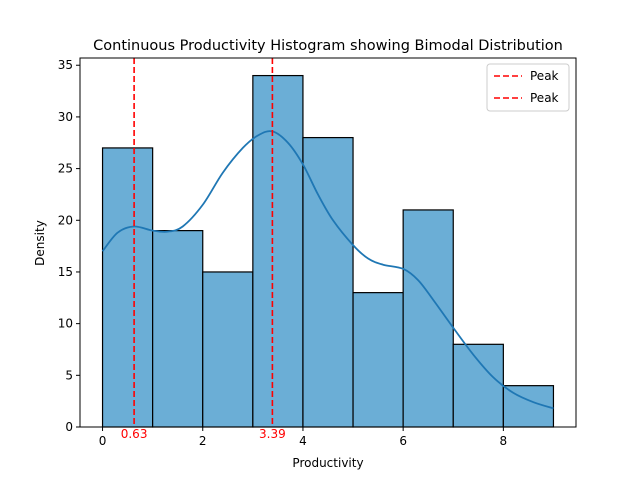 Image resolution: width=640 pixels, height=484 pixels. What do you see at coordinates (69, 375) in the screenshot?
I see `y-tick-label: 5` at bounding box center [69, 375].